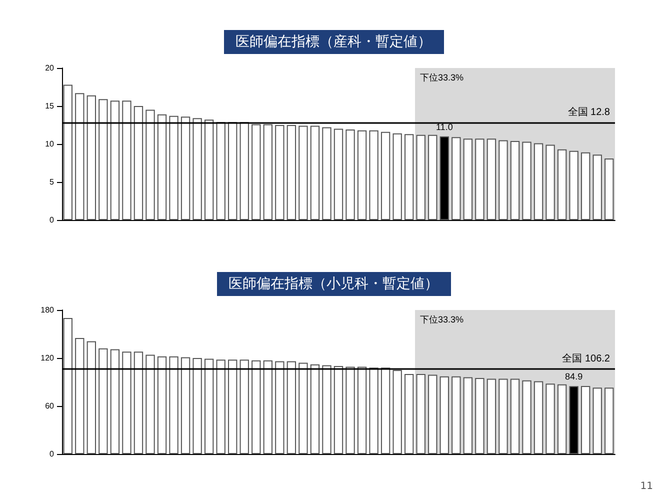 Image resolution: width=667 pixels, height=502 pixels. I want to click on y-tick-label: 10, so click(50, 144).